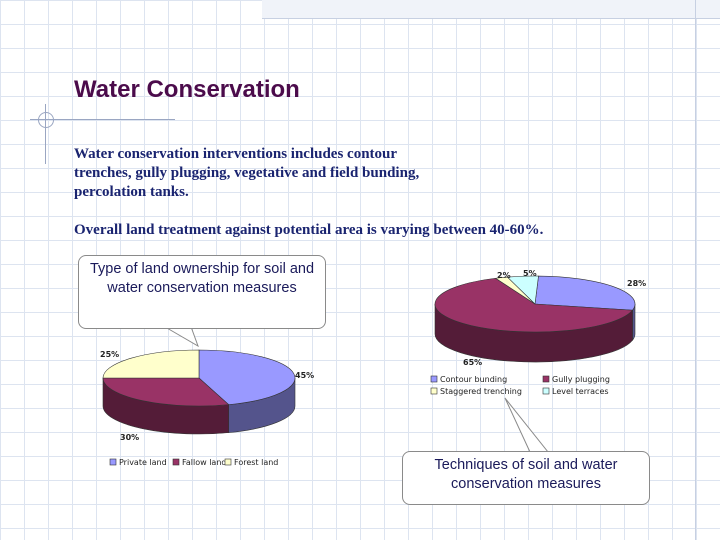  What do you see at coordinates (491, 9) in the screenshot?
I see `top-band` at bounding box center [491, 9].